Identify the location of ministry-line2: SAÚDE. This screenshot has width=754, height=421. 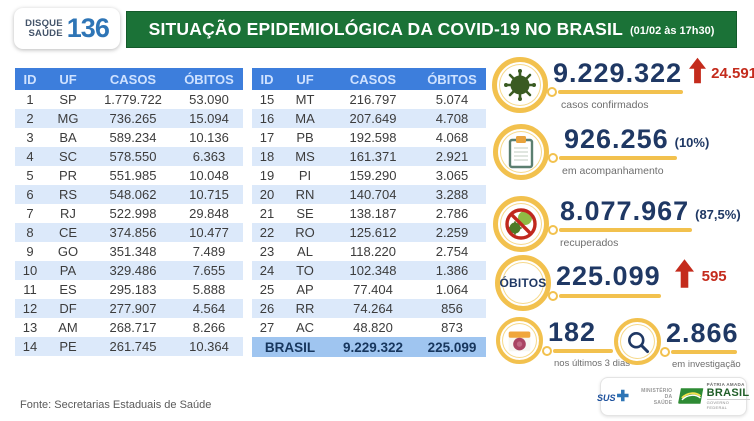
(663, 402).